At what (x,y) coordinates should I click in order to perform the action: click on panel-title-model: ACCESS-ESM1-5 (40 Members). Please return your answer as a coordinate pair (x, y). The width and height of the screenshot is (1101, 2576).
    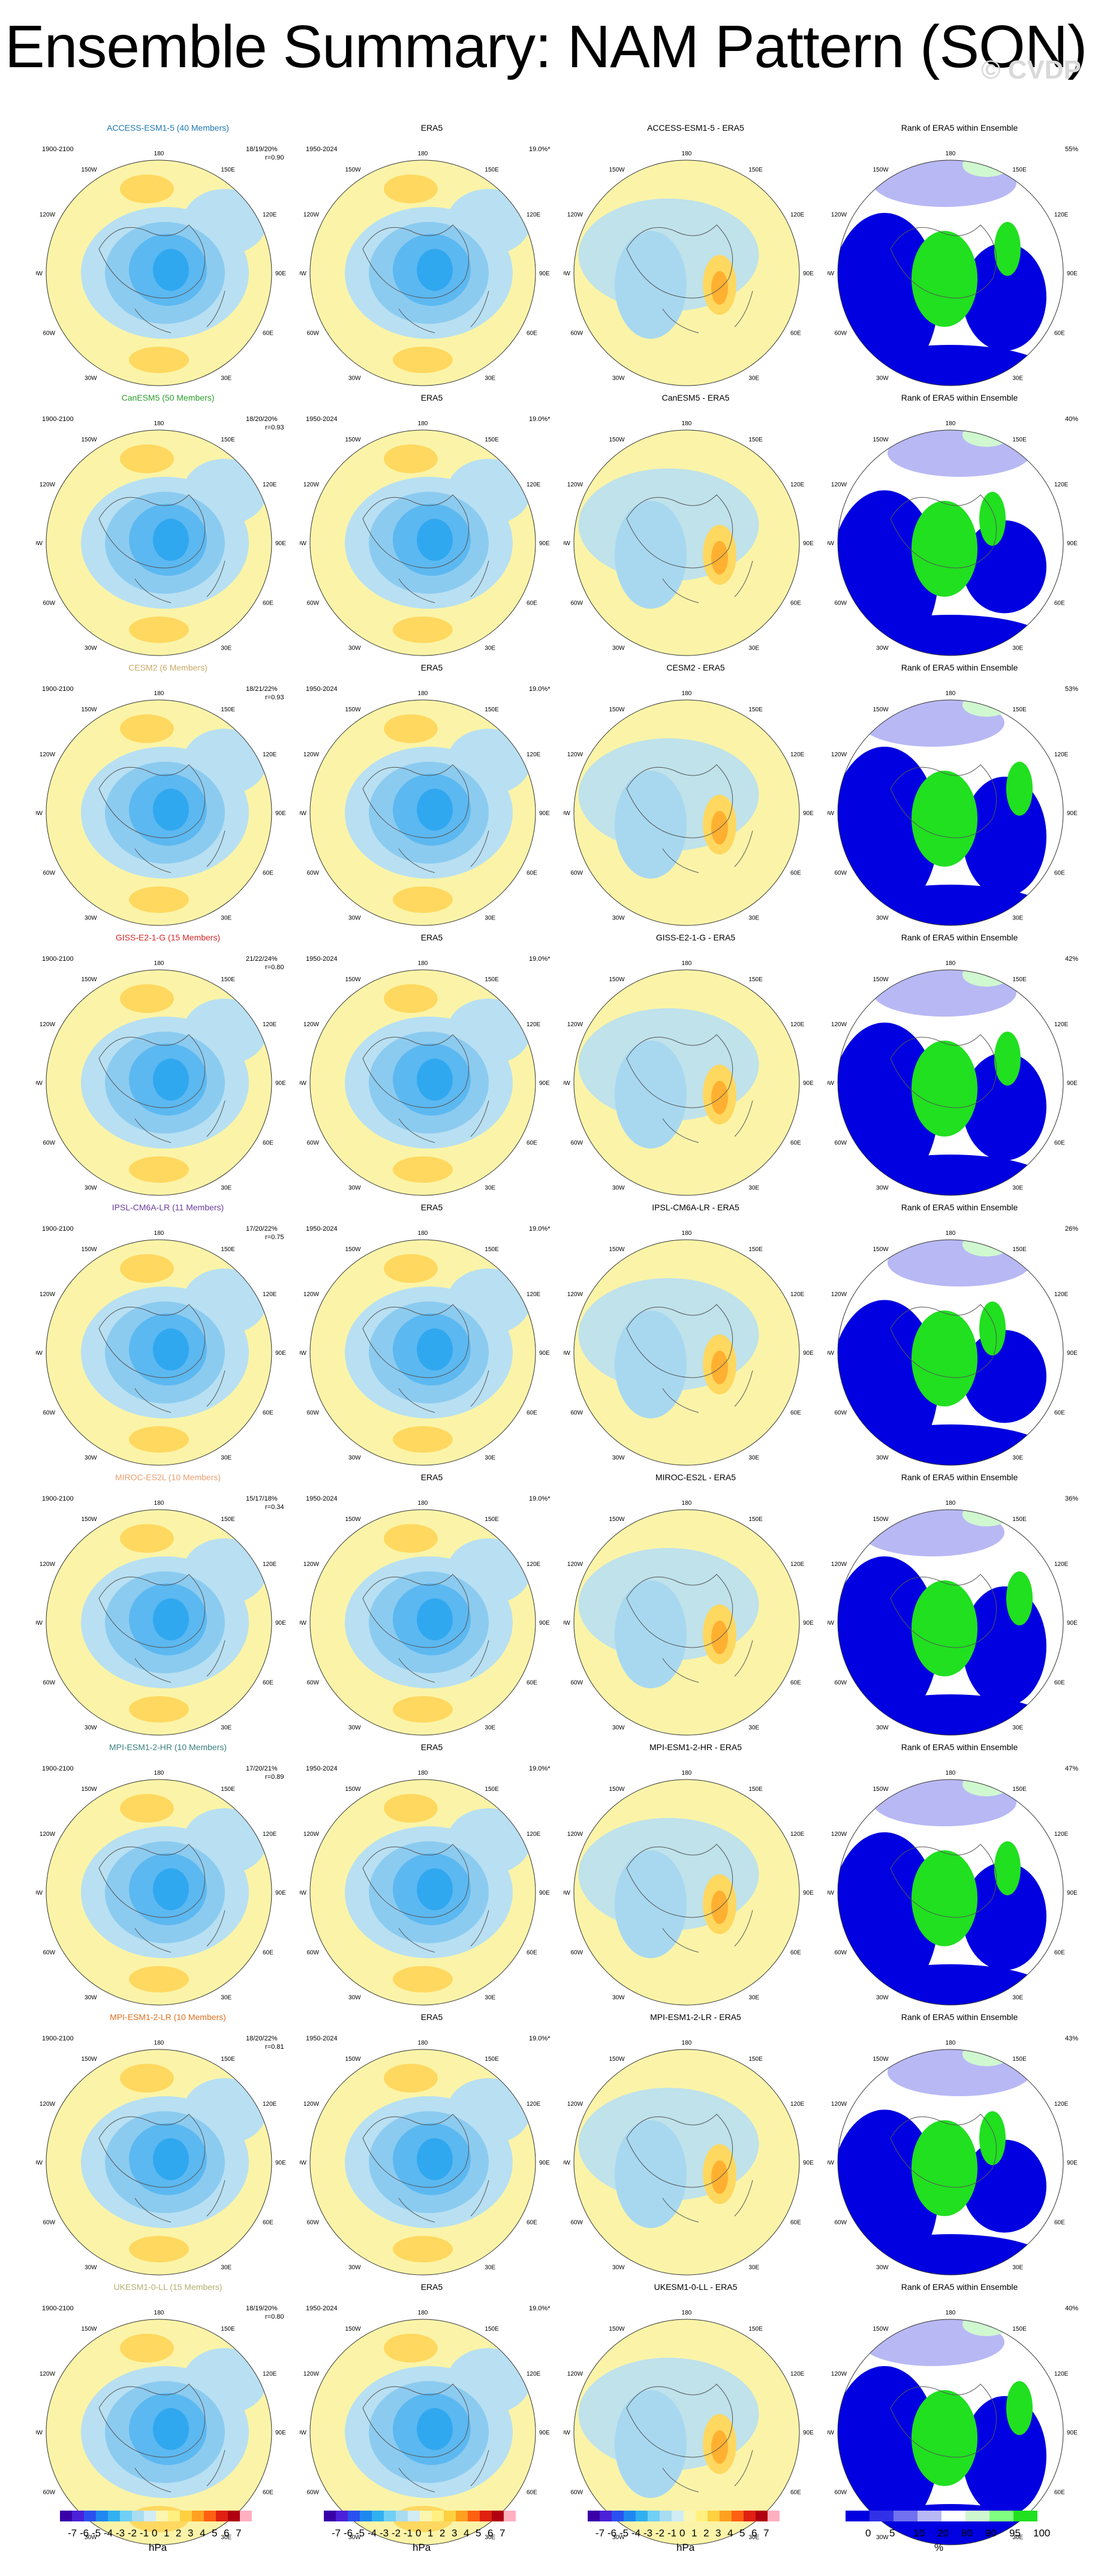
    Looking at the image, I should click on (168, 128).